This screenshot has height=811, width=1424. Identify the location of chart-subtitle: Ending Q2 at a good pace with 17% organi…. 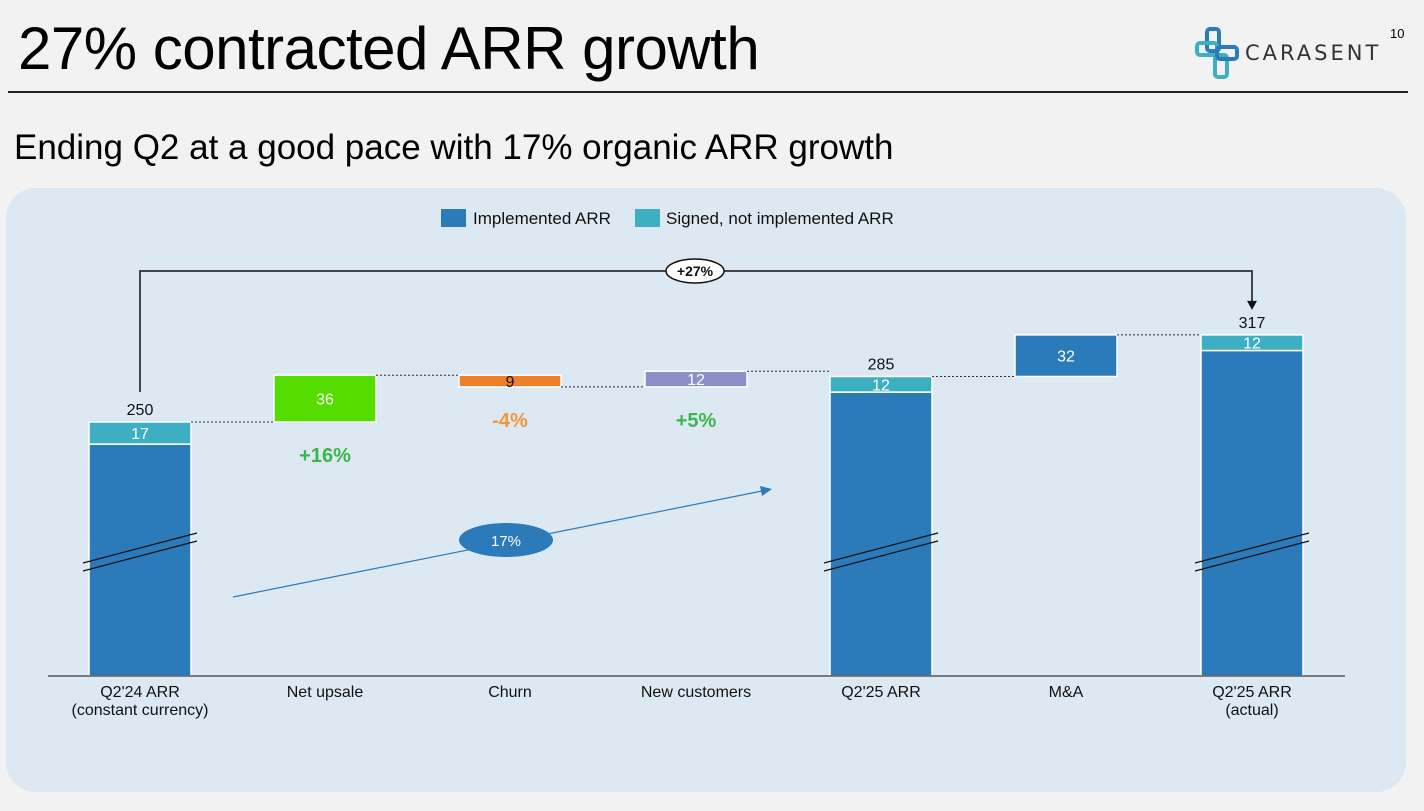
(454, 147).